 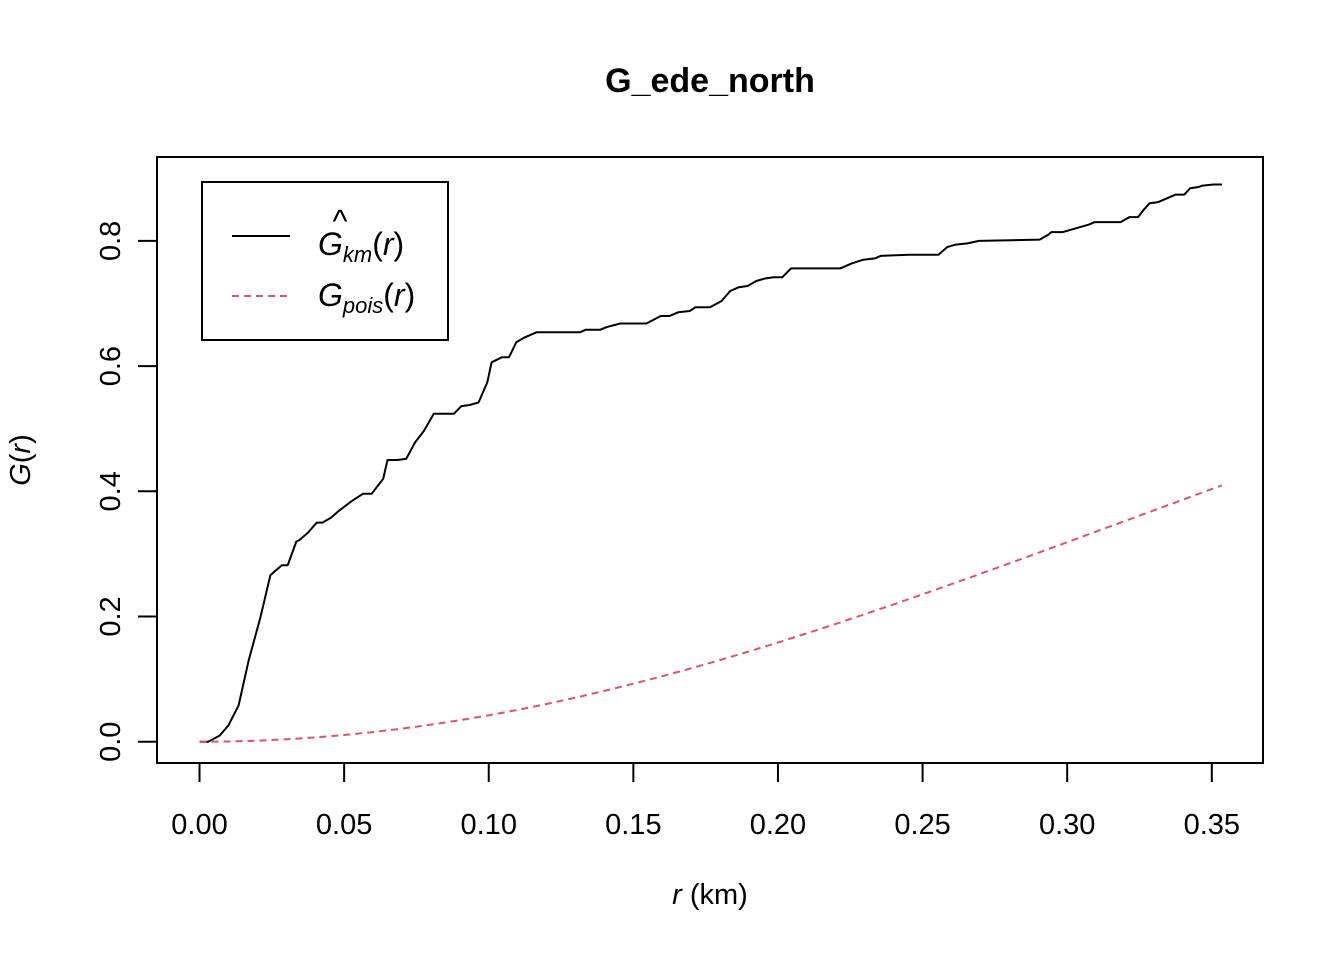 I want to click on x-axis: 0.00 0.05 0.10 0.15 0.20 0.25 0.30 0.35, so click(x=705, y=801).